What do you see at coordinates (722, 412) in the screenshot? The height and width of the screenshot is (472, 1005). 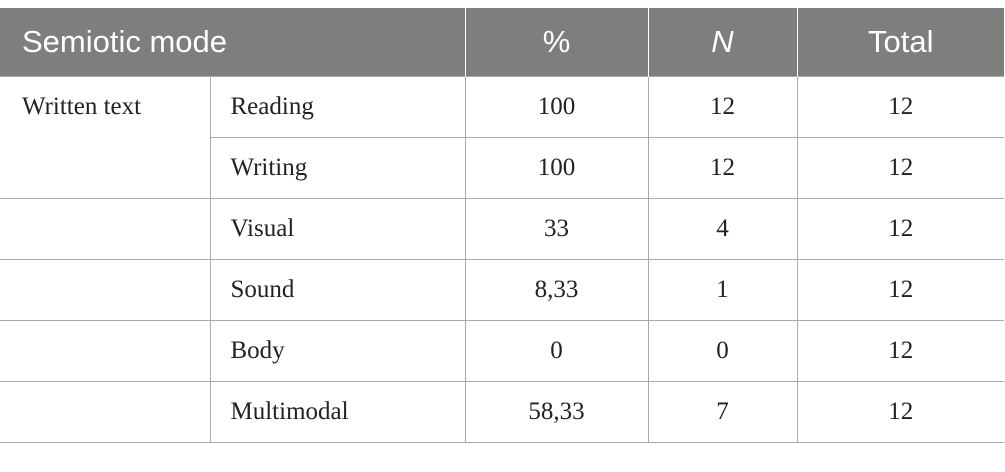 I see `n-cell: 7` at bounding box center [722, 412].